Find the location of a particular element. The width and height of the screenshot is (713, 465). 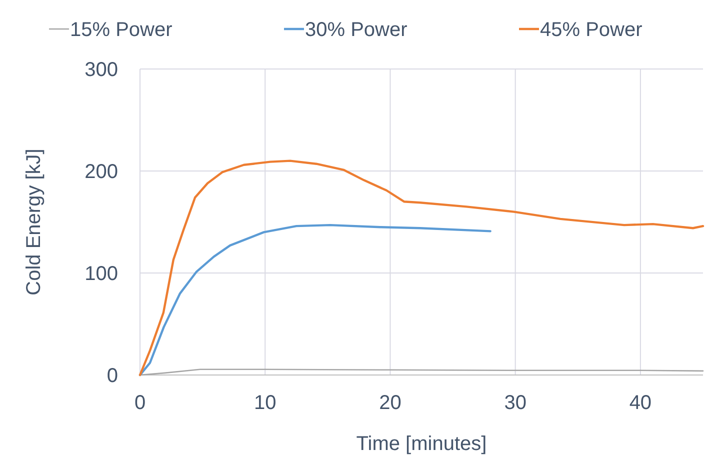

legend-label: 15% Power is located at coordinates (121, 30).